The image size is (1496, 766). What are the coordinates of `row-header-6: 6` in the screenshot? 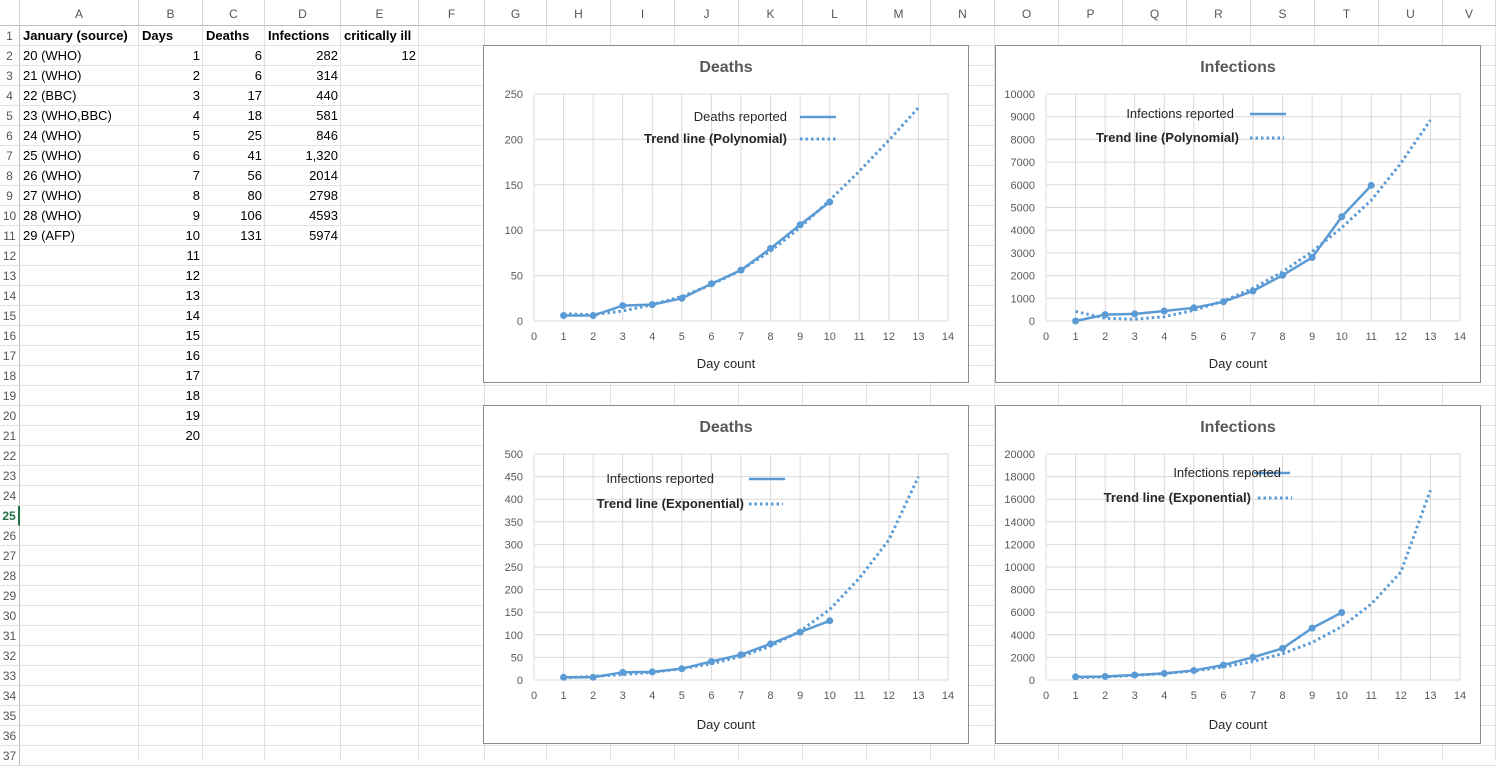 It's located at (10, 136).